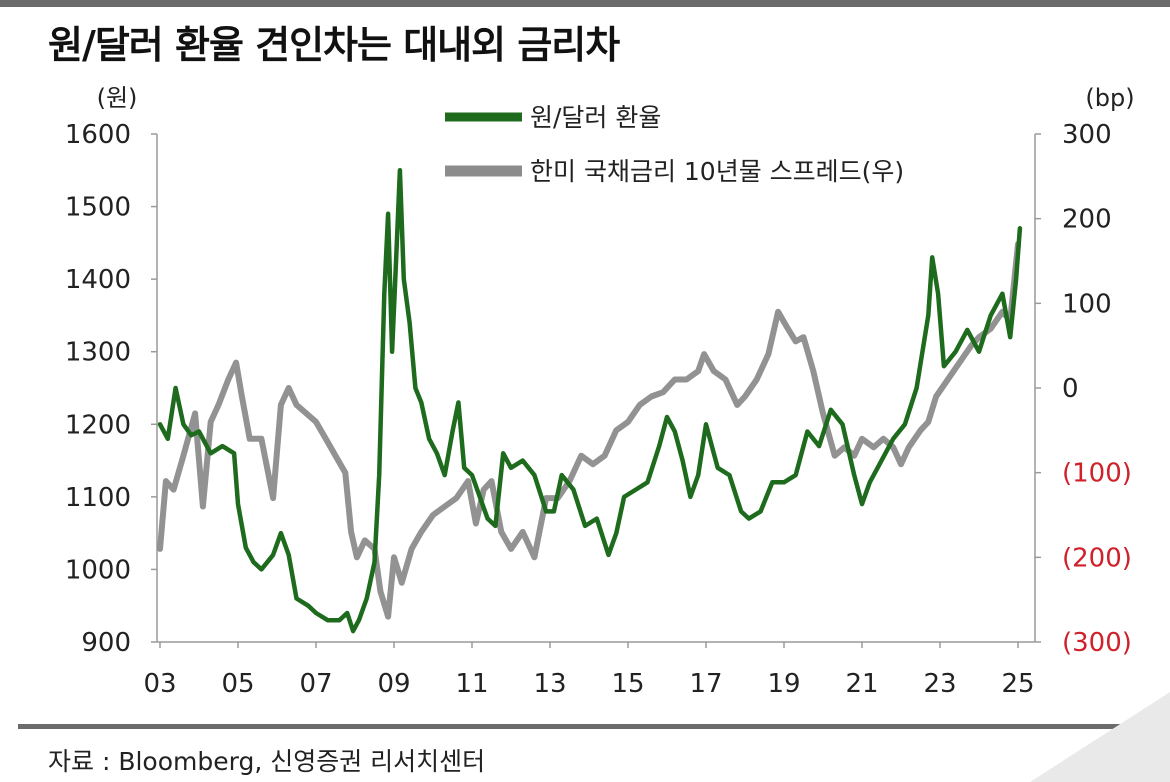  What do you see at coordinates (861, 684) in the screenshot?
I see `x-axis-tick-label: 21` at bounding box center [861, 684].